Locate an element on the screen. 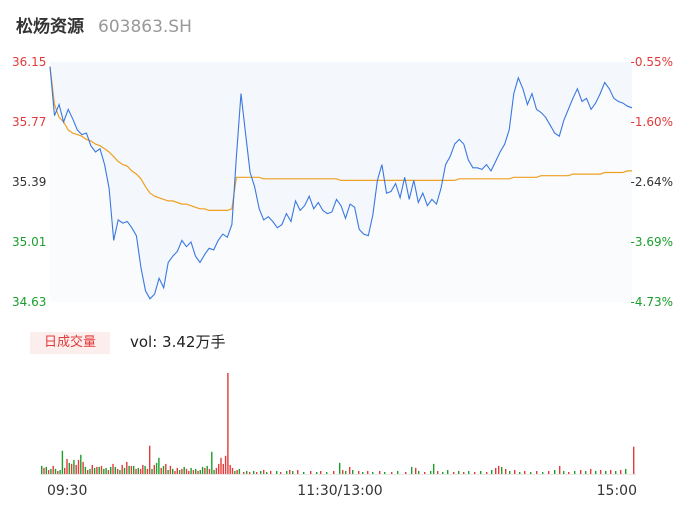  x-tick-label: 11:30/13:00 is located at coordinates (339, 491).